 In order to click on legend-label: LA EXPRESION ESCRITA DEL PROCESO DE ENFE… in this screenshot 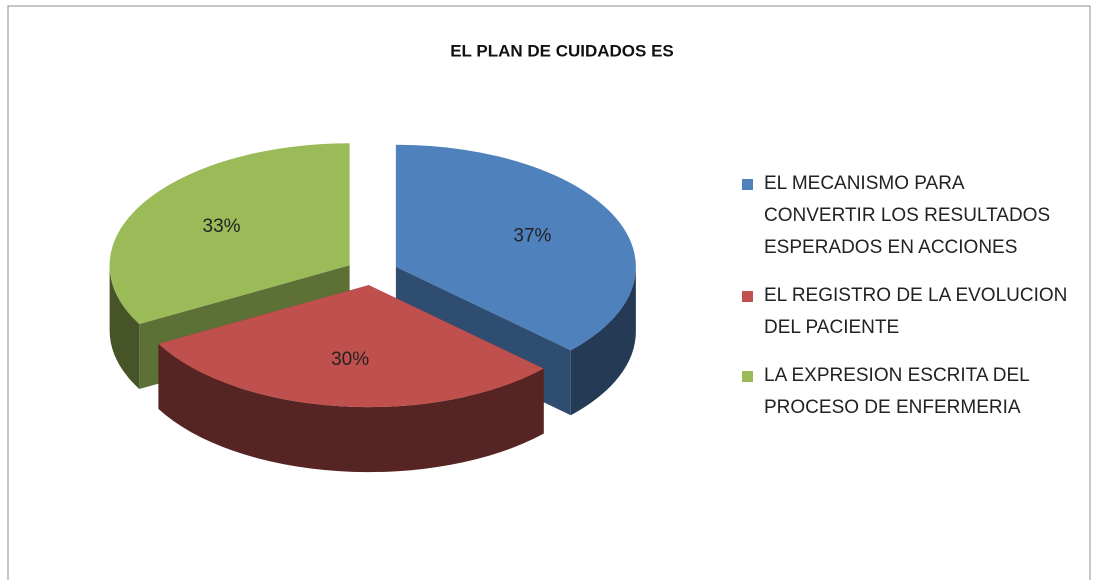, I will do `click(897, 391)`.